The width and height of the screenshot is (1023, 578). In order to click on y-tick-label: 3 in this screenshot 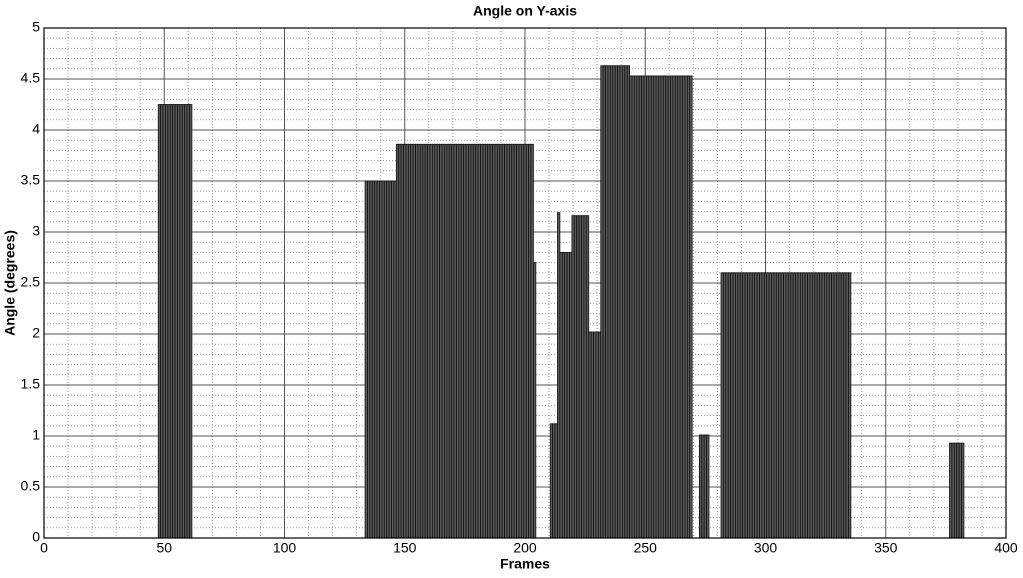, I will do `click(36, 231)`.